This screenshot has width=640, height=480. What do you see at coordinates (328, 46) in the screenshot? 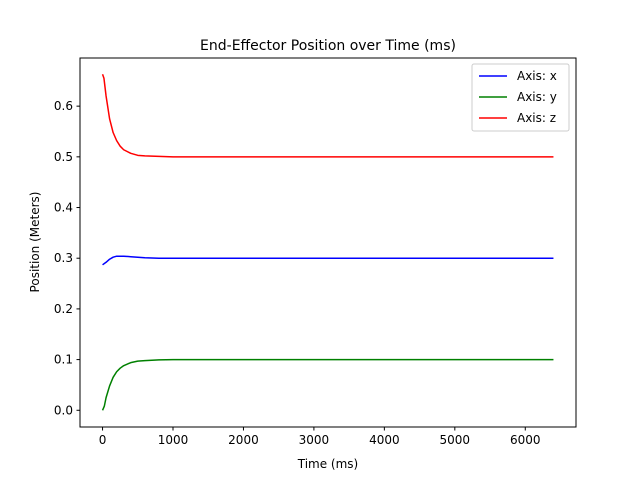
I see `chart-title: End-Effector Position over Time (ms)` at bounding box center [328, 46].